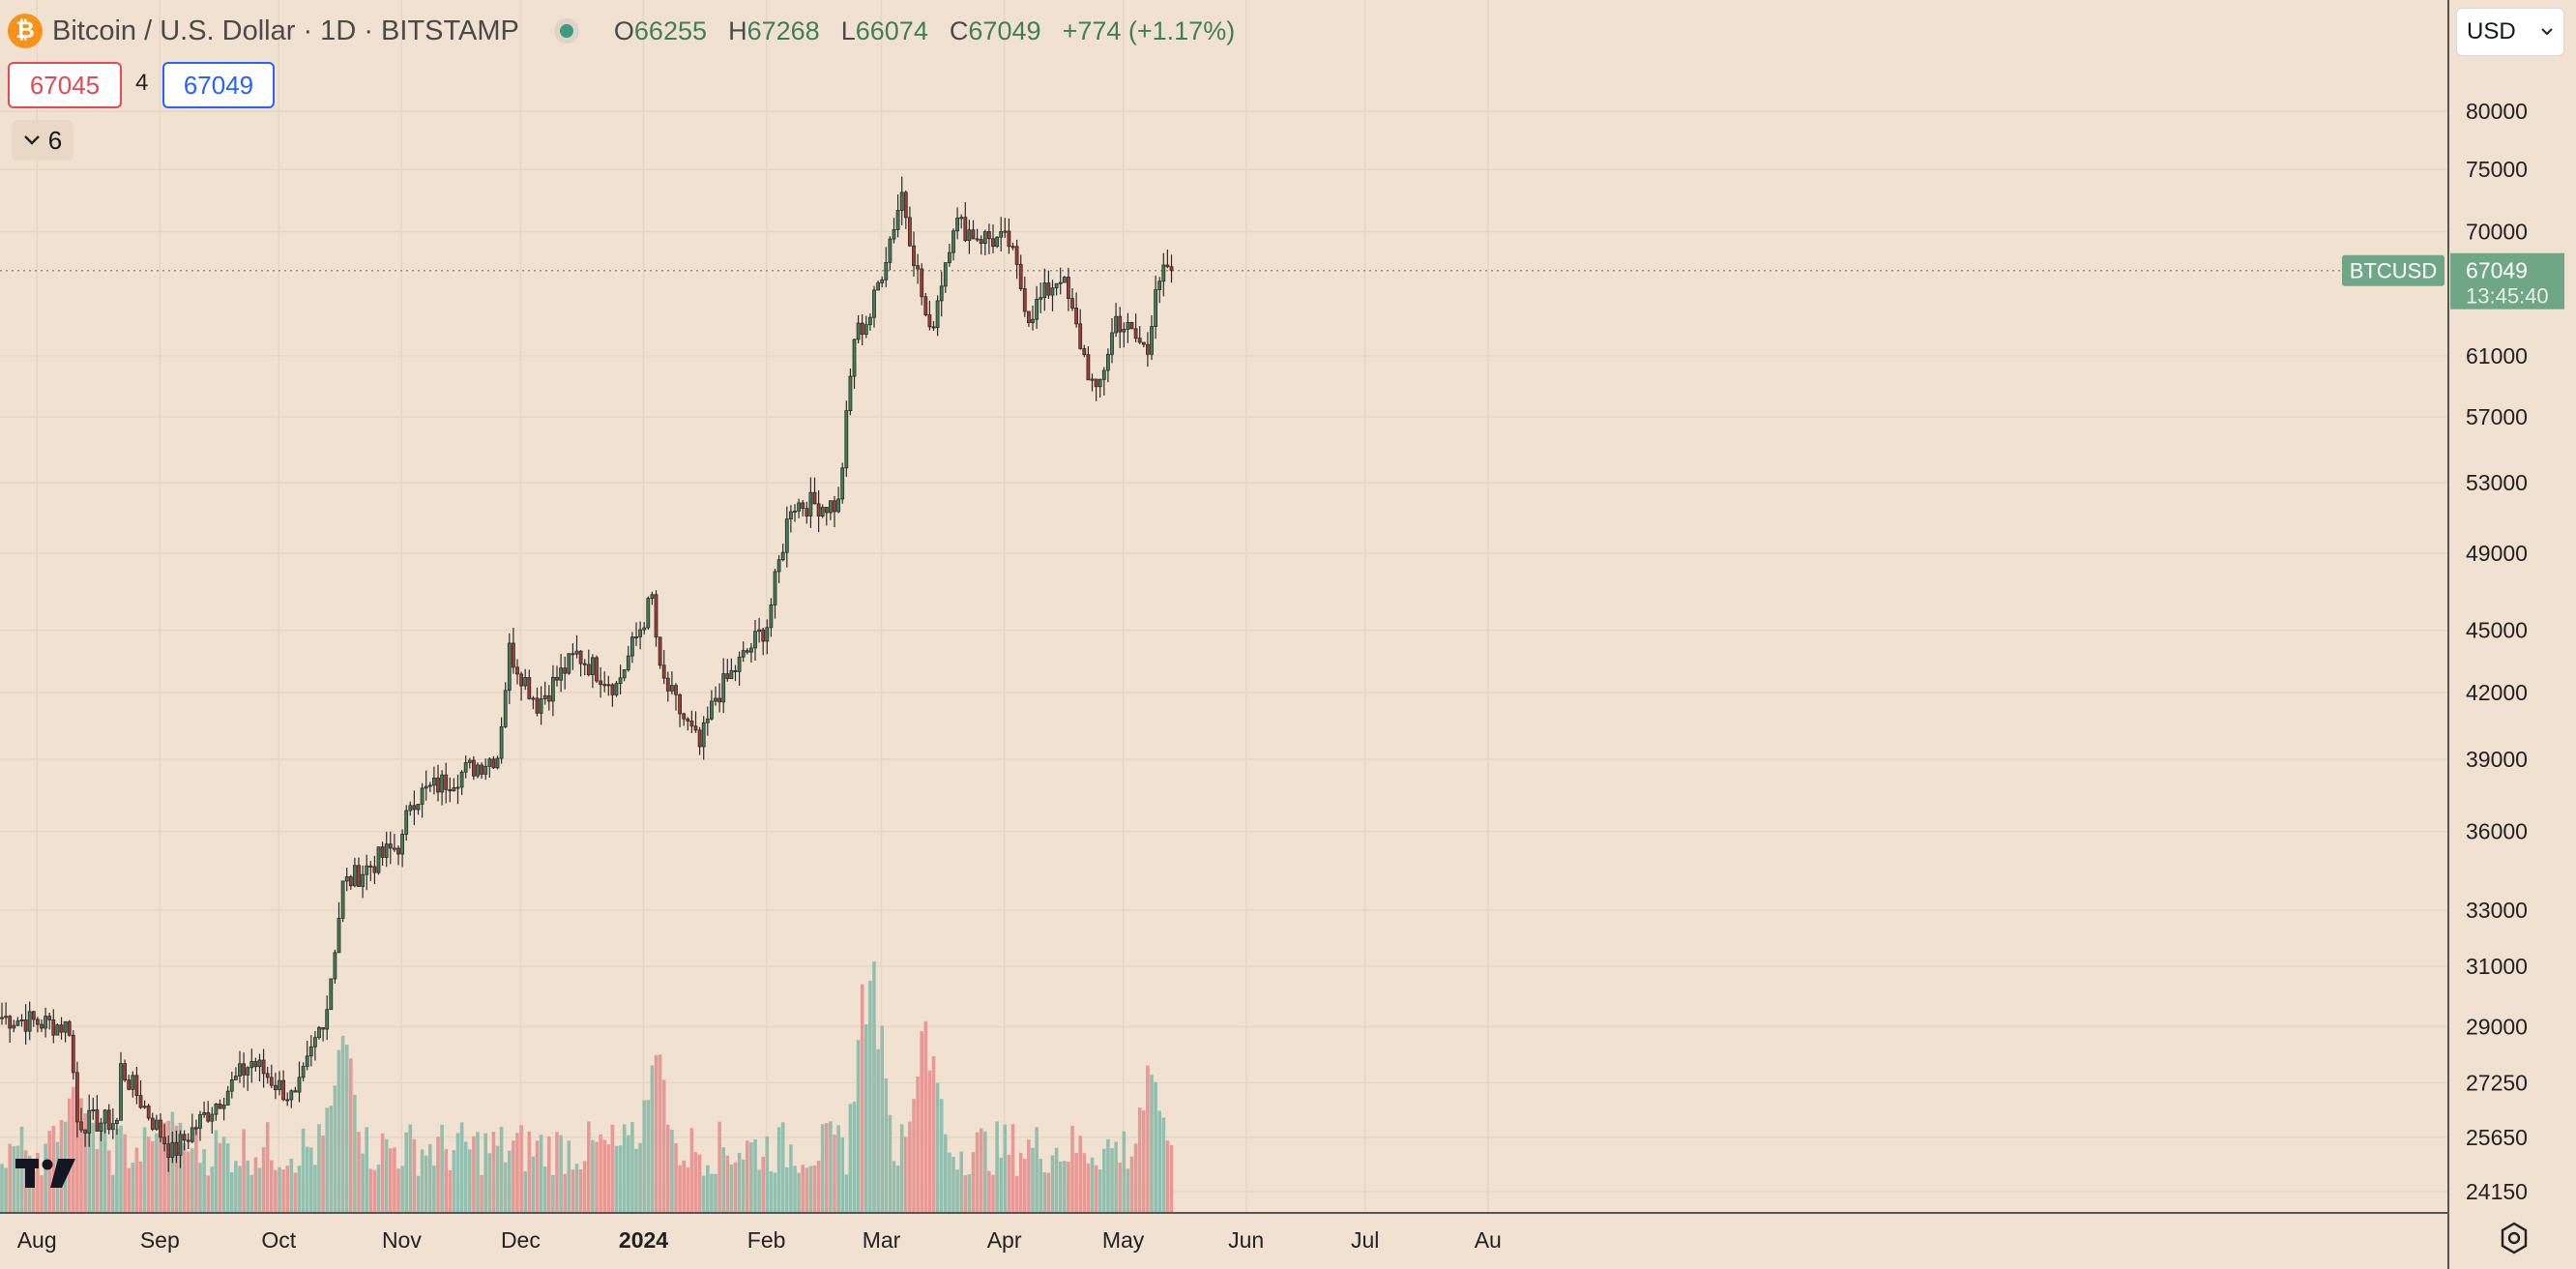 This screenshot has width=2576, height=1269. I want to click on sell-price-button: 67045, so click(65, 85).